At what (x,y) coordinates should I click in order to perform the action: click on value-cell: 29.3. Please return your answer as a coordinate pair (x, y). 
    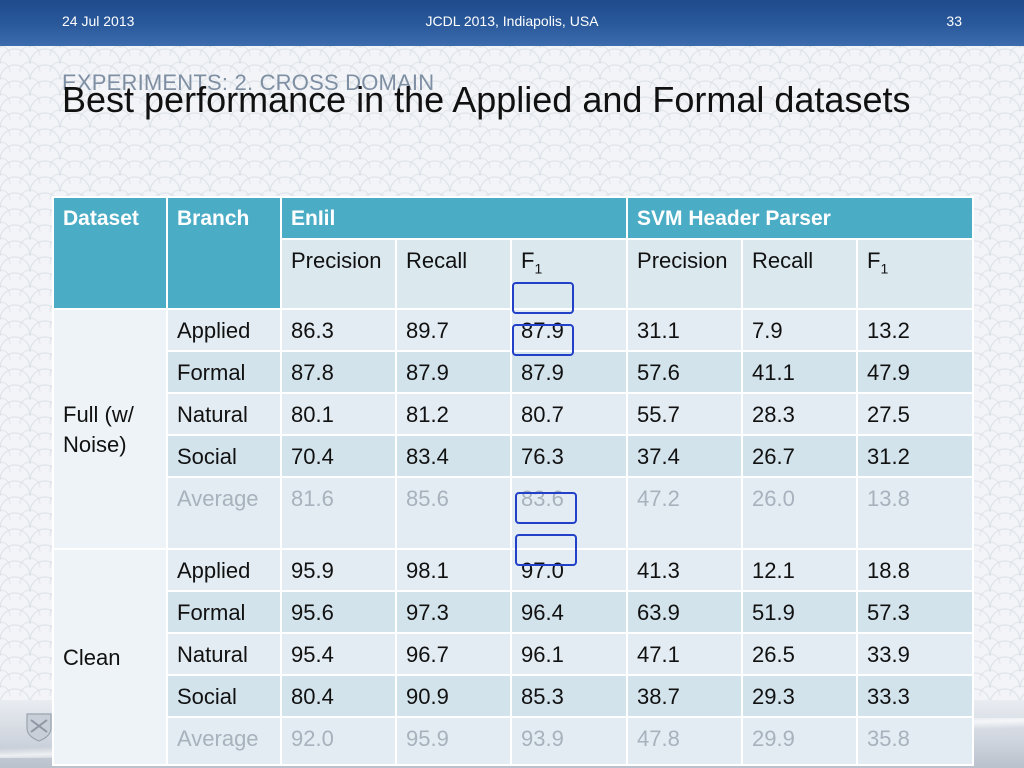
    Looking at the image, I should click on (800, 696).